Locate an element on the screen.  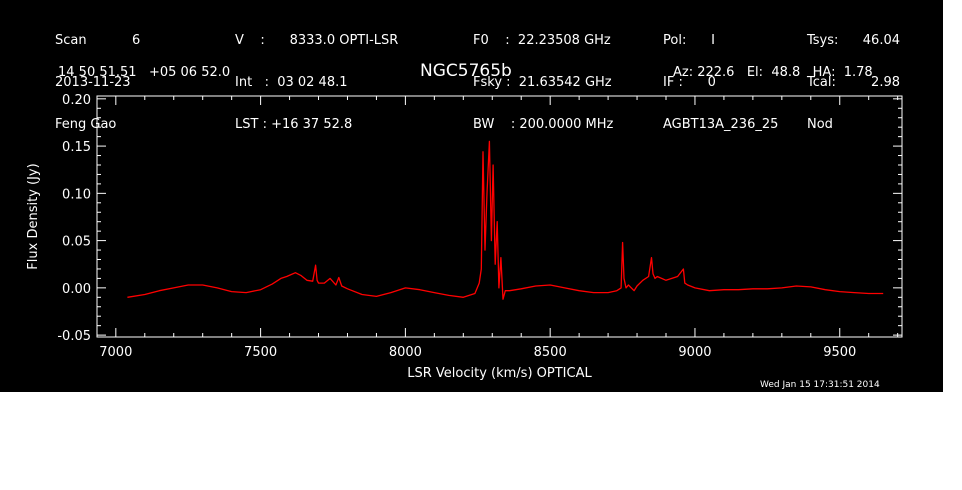
sky-frequency: Fsky : 21.63542 GHz is located at coordinates (542, 82).